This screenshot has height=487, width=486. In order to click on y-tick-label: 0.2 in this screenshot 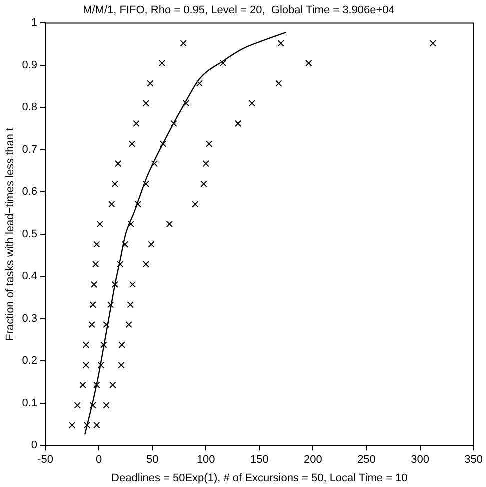, I will do `click(30, 361)`.